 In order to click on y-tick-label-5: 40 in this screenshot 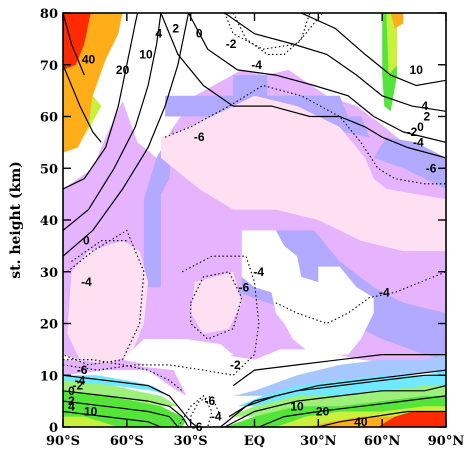, I will do `click(49, 221)`.